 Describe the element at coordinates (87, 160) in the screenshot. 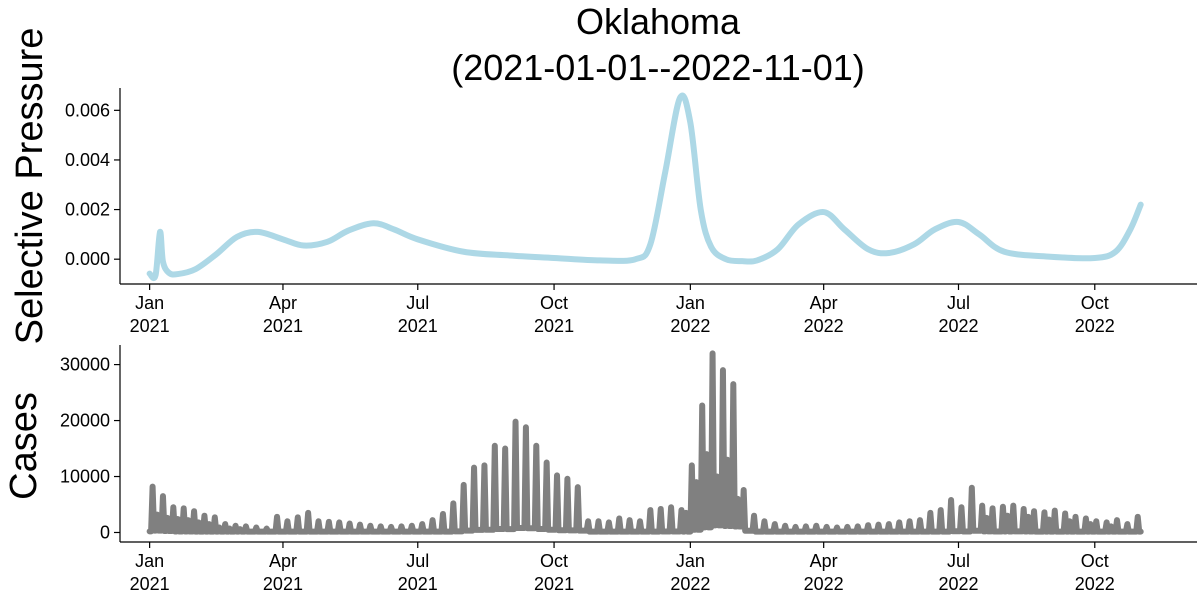

I see `y-tick-label: 0.004` at that location.